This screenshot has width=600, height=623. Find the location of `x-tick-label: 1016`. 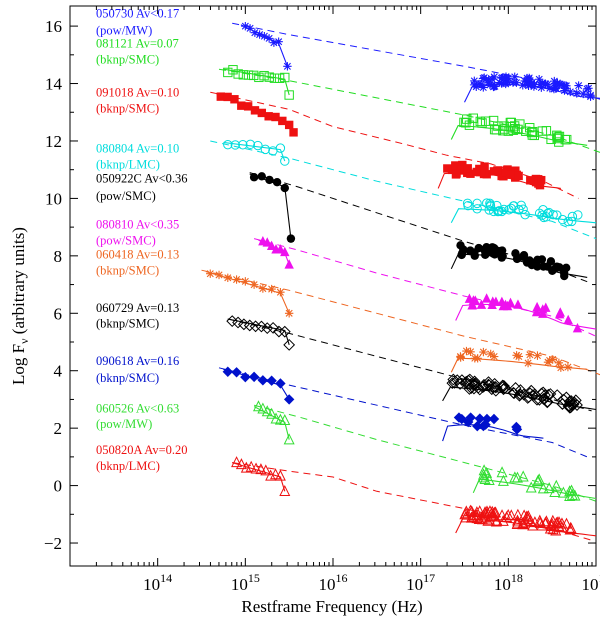

x-tick-label: 1016 is located at coordinates (333, 582).